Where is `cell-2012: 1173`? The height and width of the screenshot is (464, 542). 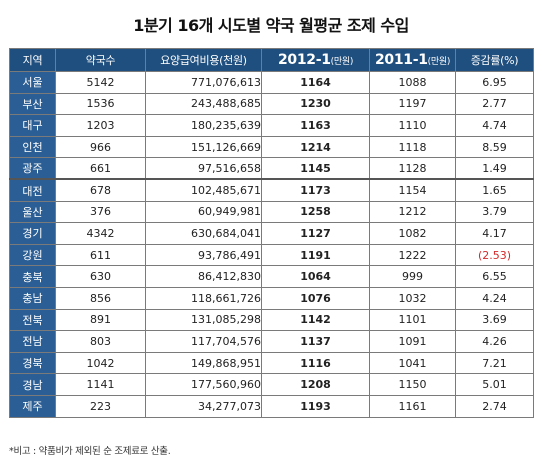
cell-2012: 1173 is located at coordinates (315, 190).